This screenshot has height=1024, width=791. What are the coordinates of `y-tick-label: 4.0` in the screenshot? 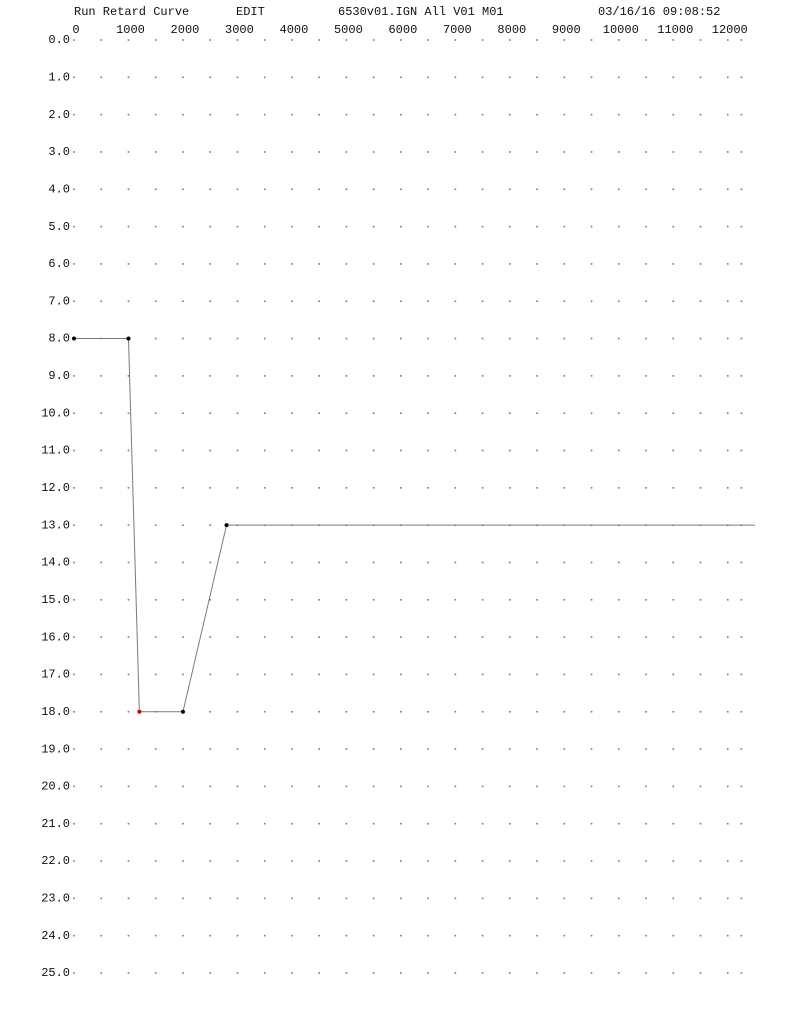 It's located at (59, 189).